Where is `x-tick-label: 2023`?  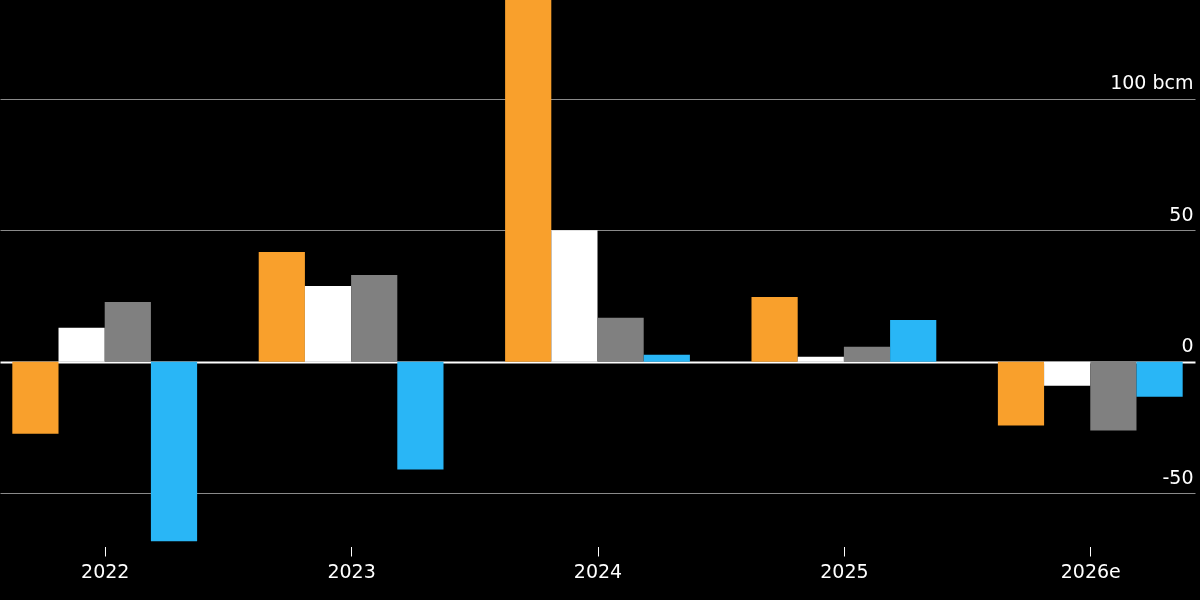
x-tick-label: 2023 is located at coordinates (351, 570).